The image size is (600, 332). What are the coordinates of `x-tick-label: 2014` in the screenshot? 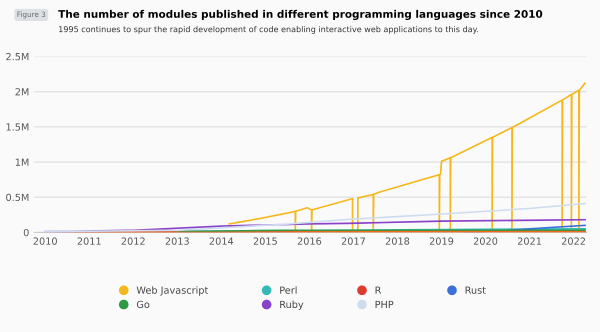 It's located at (222, 241).